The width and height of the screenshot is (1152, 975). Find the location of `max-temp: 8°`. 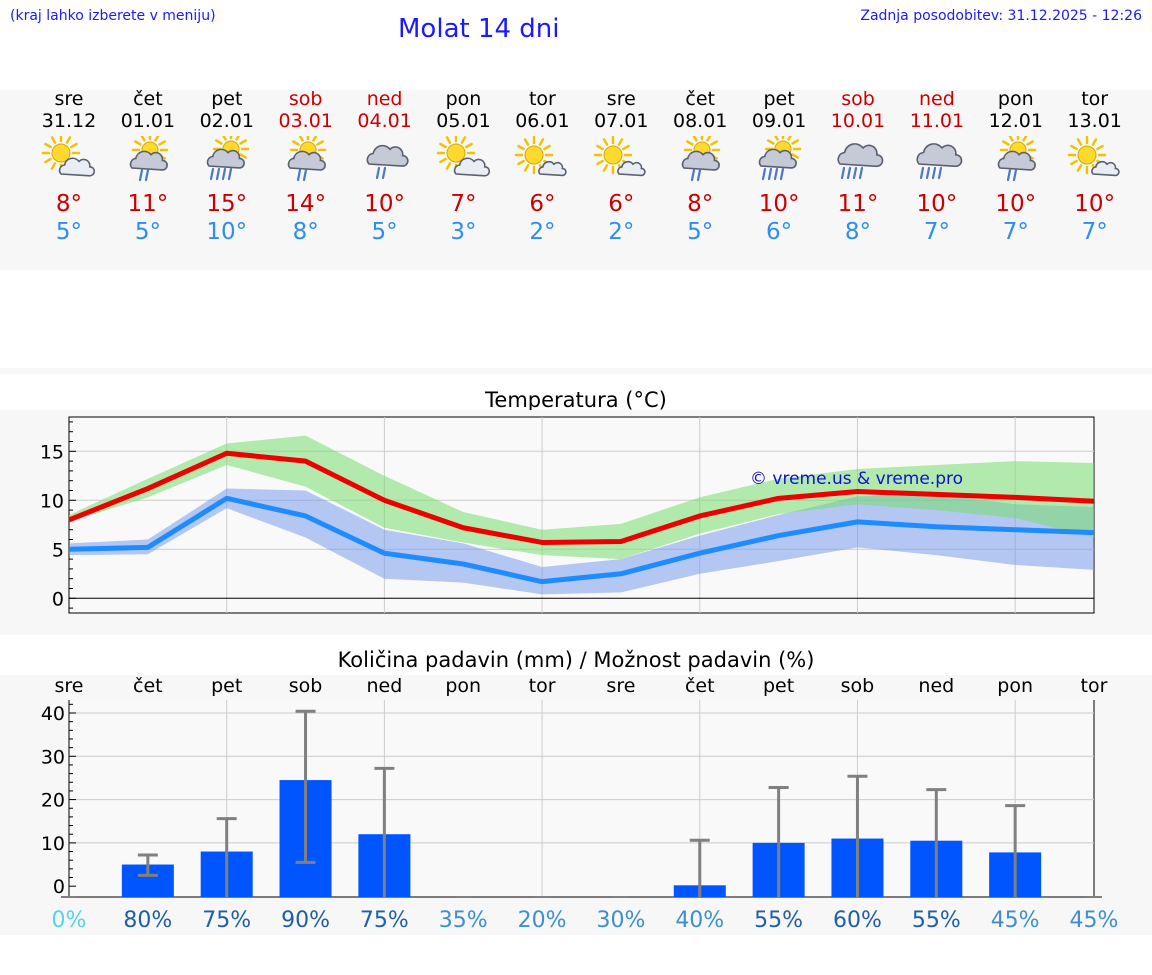

max-temp: 8° is located at coordinates (700, 204).